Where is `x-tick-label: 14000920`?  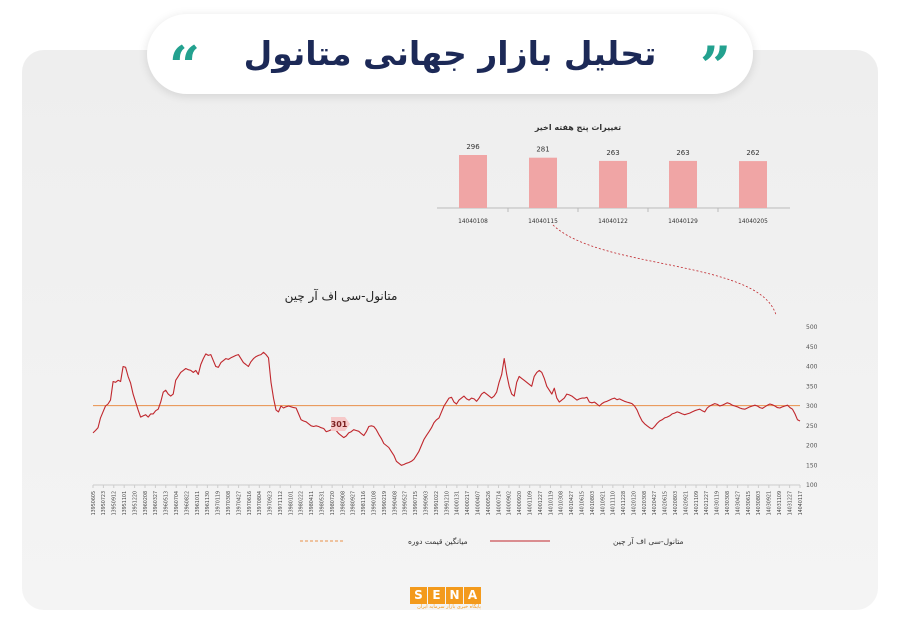
x-tick-label: 14000920 is located at coordinates (520, 503).